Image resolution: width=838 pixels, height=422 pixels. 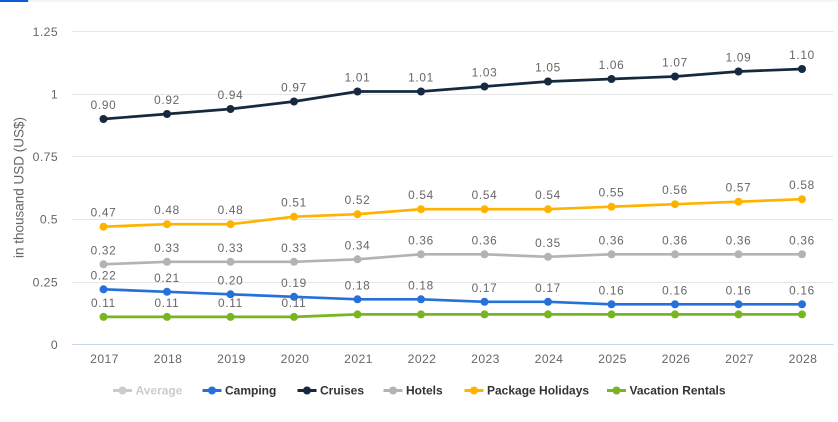 What do you see at coordinates (676, 359) in the screenshot?
I see `svg-text: 2026` at bounding box center [676, 359].